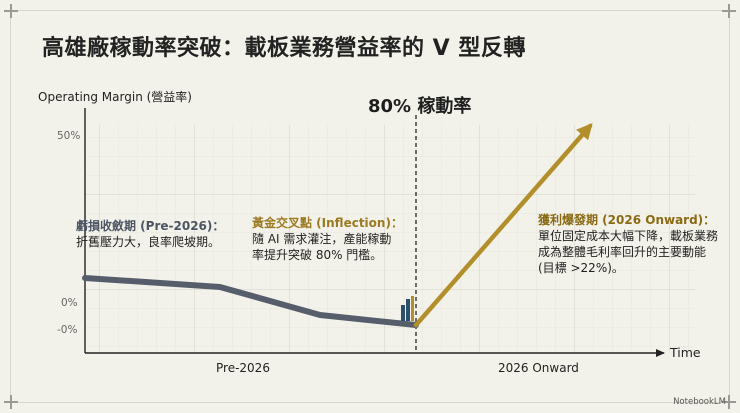 The width and height of the screenshot is (740, 413). Describe the element at coordinates (69, 303) in the screenshot. I see `y-tick-label: 0%` at that location.